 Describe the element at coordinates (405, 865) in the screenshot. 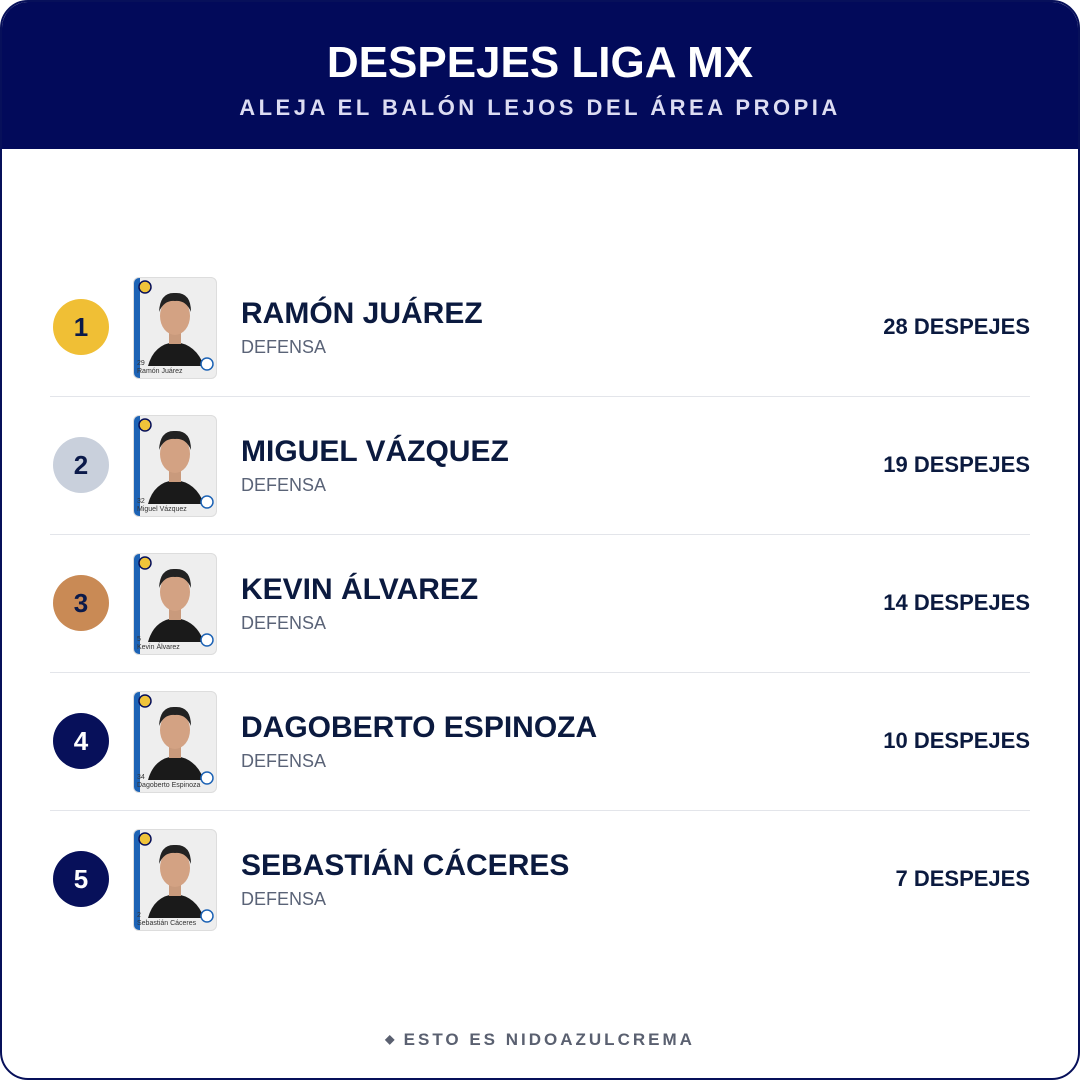

I see `player-name: SEBASTIÁN CÁCERES` at that location.